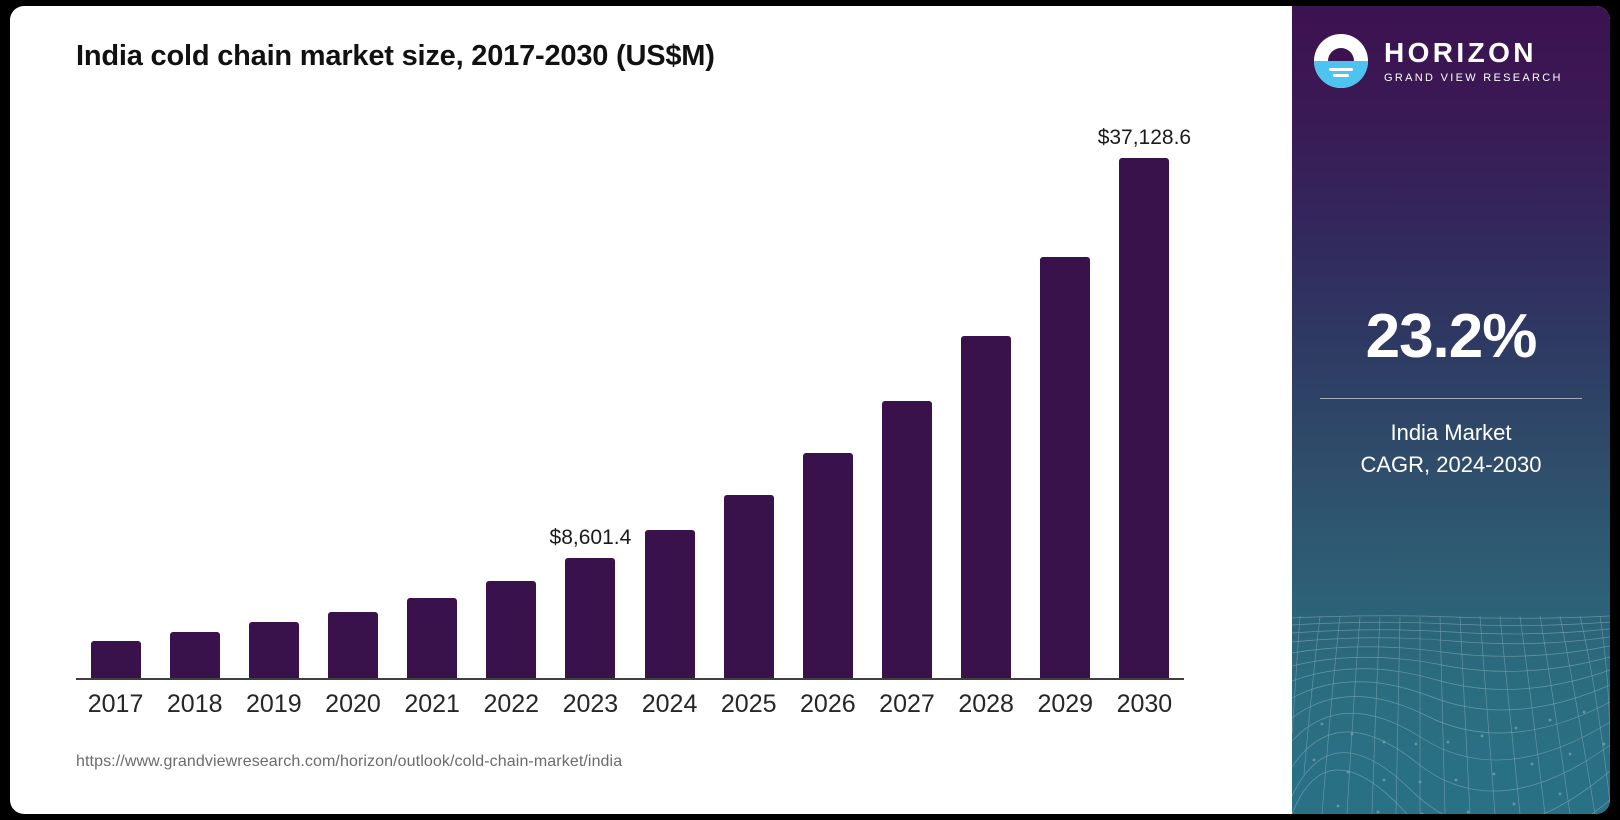 The width and height of the screenshot is (1620, 820). What do you see at coordinates (827, 565) in the screenshot?
I see `bar-2026` at bounding box center [827, 565].